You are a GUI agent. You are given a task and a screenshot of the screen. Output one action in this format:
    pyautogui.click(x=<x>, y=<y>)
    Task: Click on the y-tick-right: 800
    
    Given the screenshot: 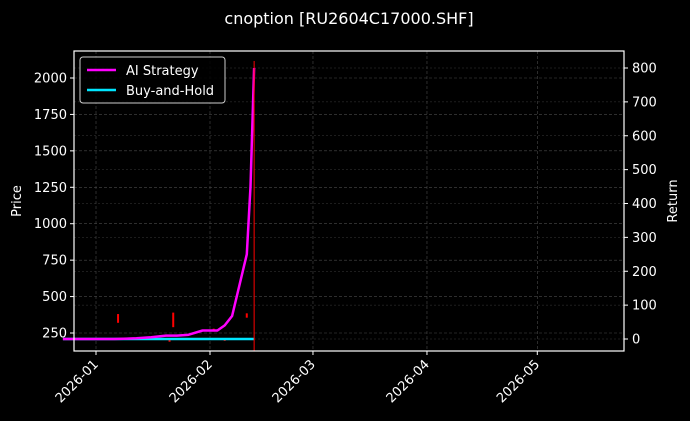 What is the action you would take?
    pyautogui.click(x=644, y=69)
    